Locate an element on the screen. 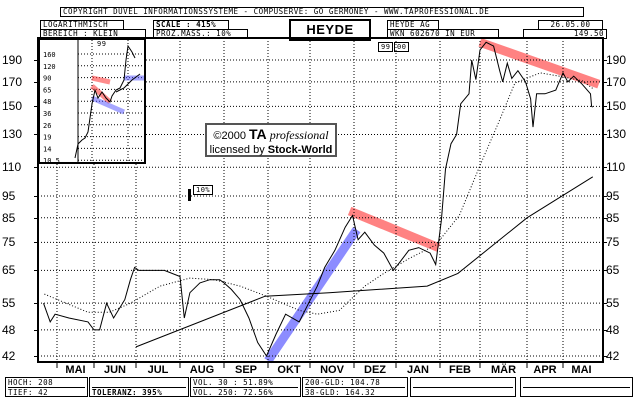 The image size is (640, 400). proz-mass-label: PROZ.MASS.: 10% is located at coordinates (200, 34).